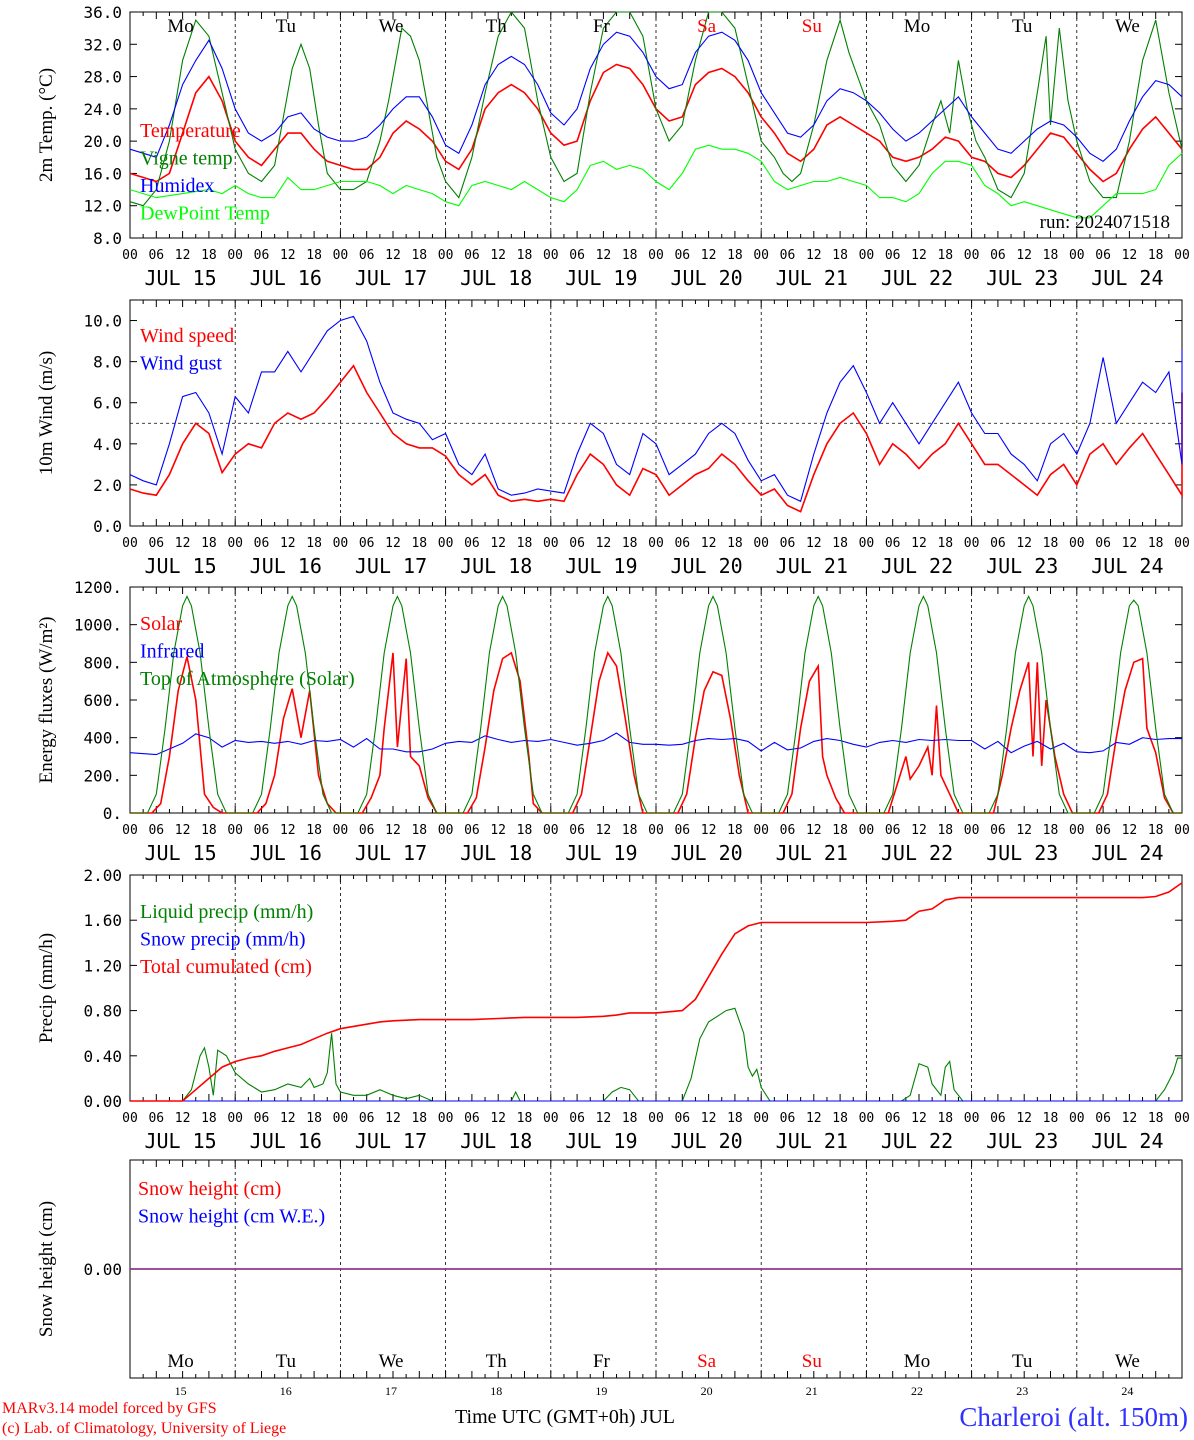 The height and width of the screenshot is (1440, 1194). I want to click on legend-entry: Wind gust, so click(181, 364).